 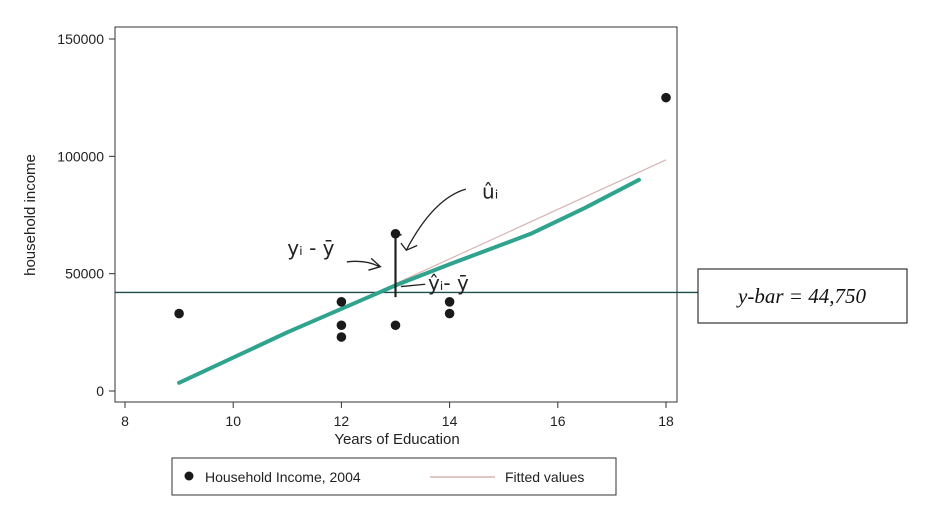 What do you see at coordinates (86, 215) in the screenshot?
I see `y-axis: 0 50000 100000 150000` at bounding box center [86, 215].